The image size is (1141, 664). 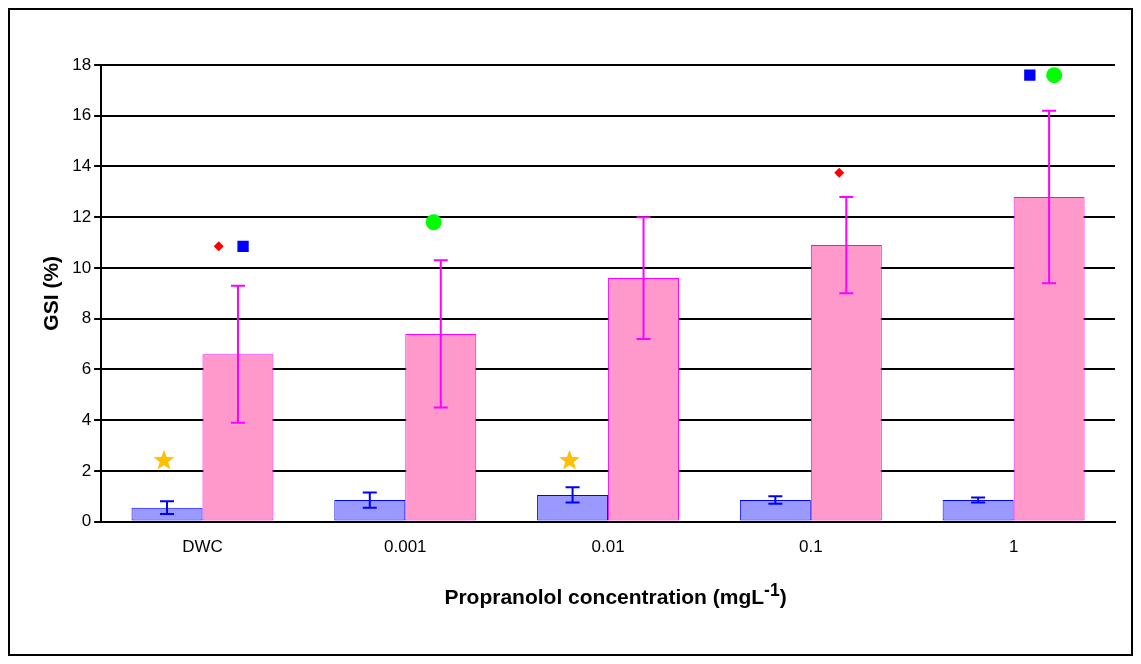 What do you see at coordinates (86, 369) in the screenshot?
I see `y-tick-label: 6` at bounding box center [86, 369].